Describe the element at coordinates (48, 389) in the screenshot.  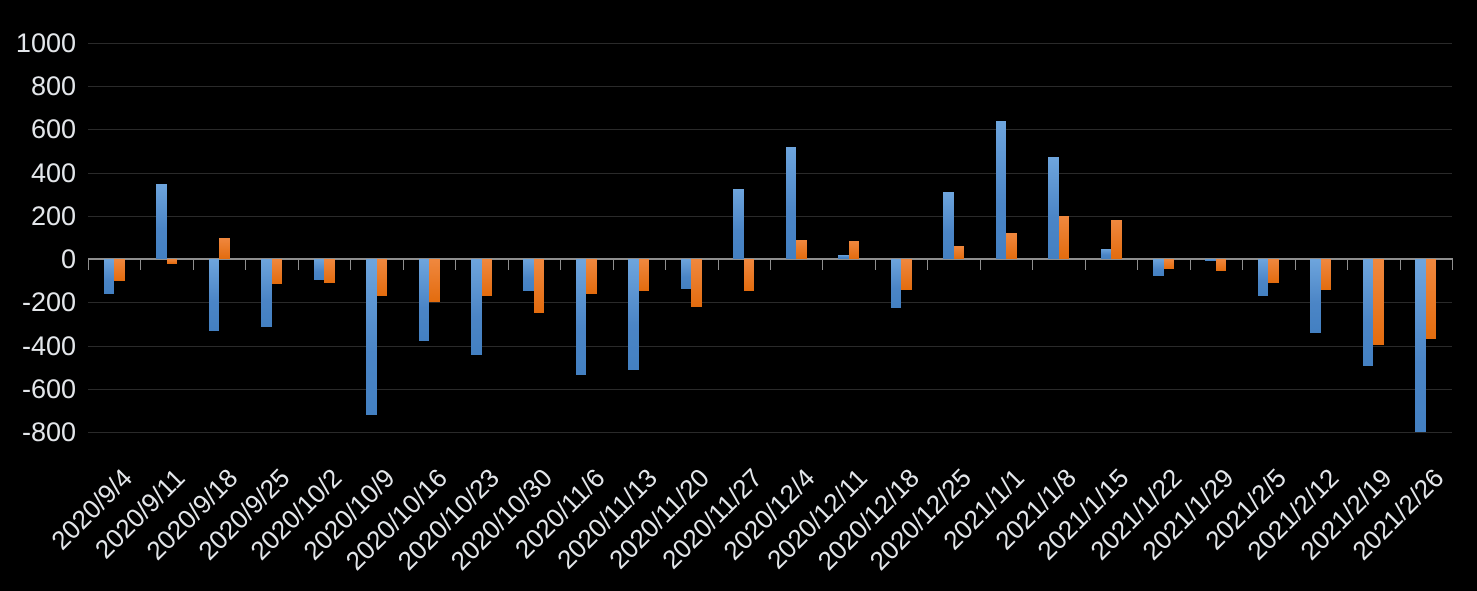
I see `y-axis-label: -600` at that location.